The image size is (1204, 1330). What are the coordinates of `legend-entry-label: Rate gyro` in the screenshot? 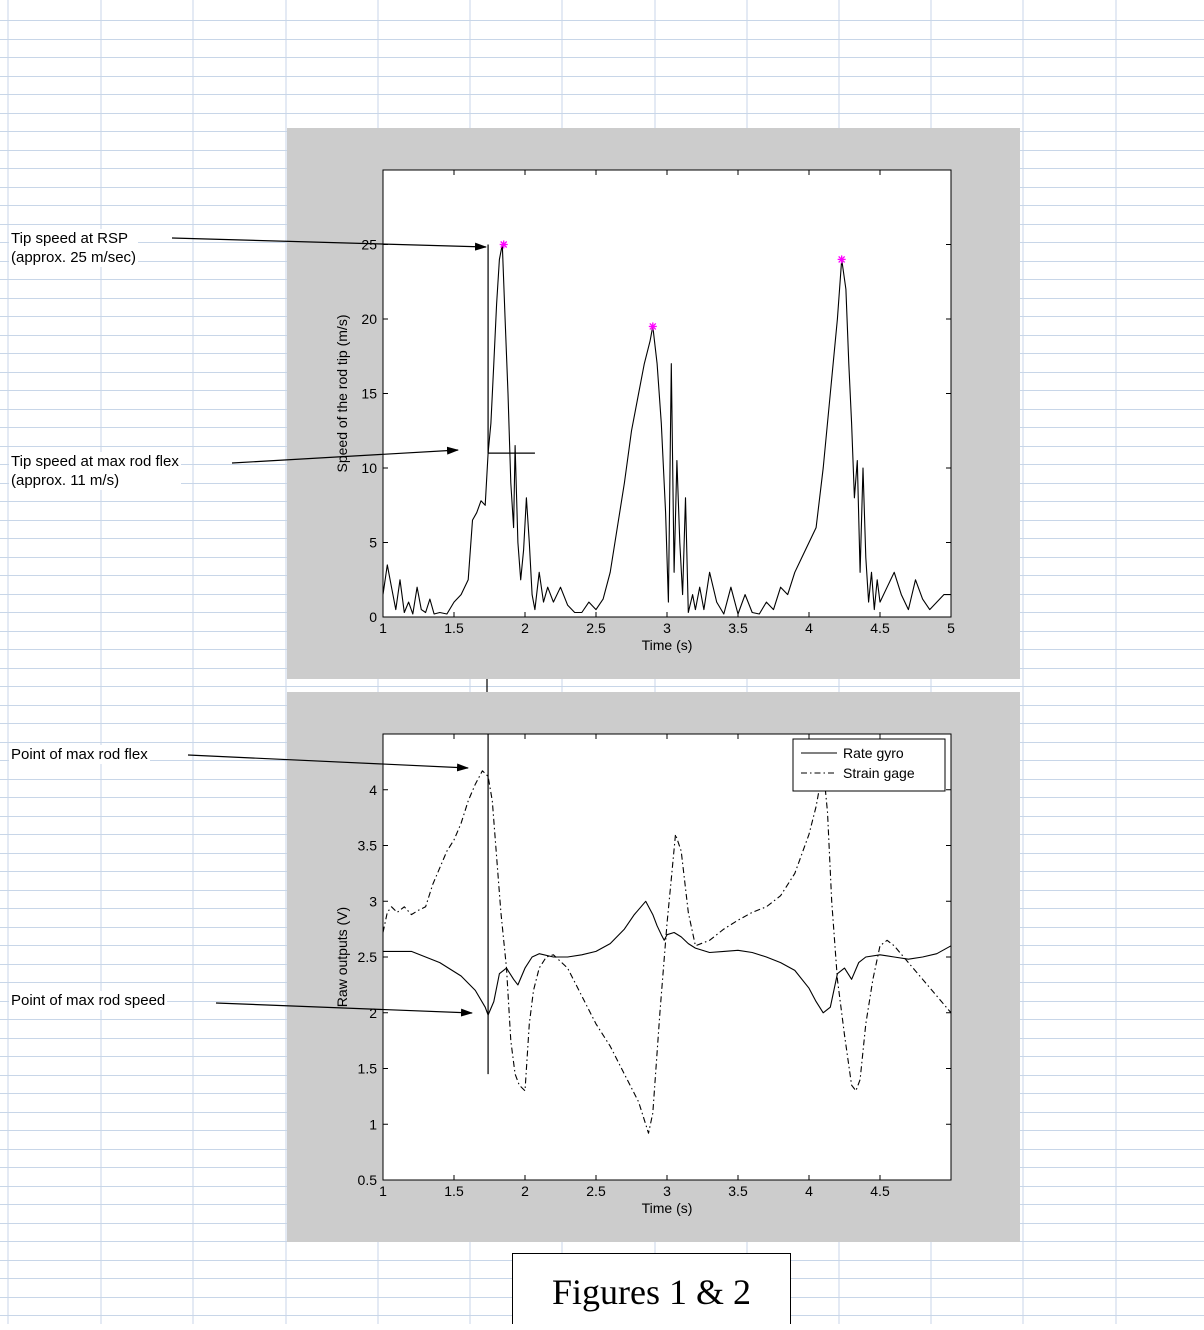 It's located at (873, 753).